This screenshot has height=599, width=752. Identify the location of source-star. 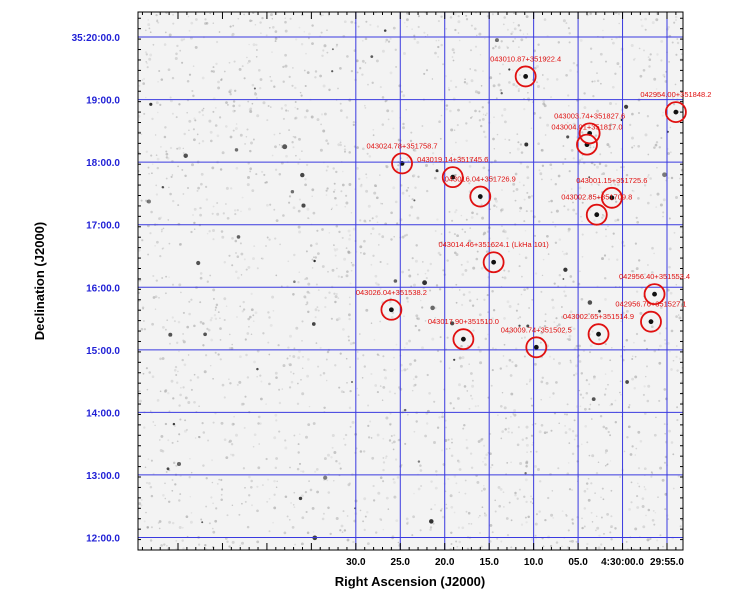
(480, 196).